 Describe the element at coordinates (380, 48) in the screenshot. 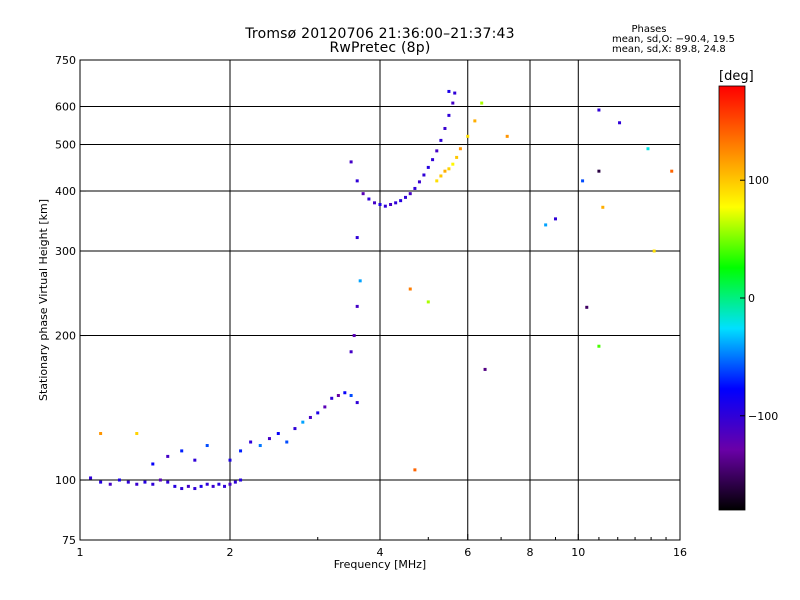

I see `chart-subtitle: RwPretec (8p)` at that location.